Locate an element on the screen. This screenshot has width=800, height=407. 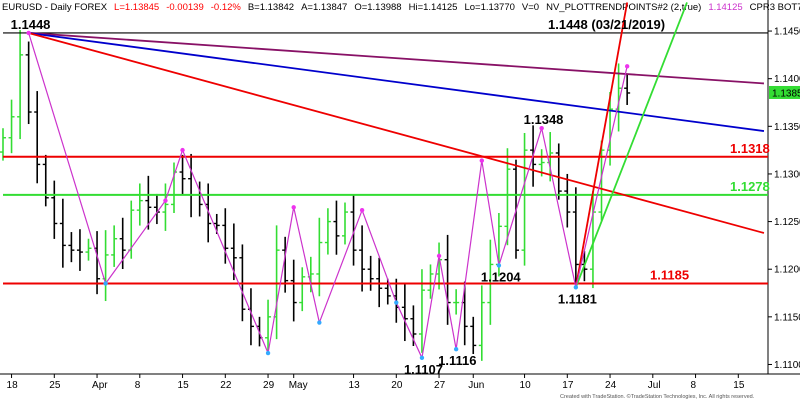
swing-annotation: 1.1181 is located at coordinates (577, 298).